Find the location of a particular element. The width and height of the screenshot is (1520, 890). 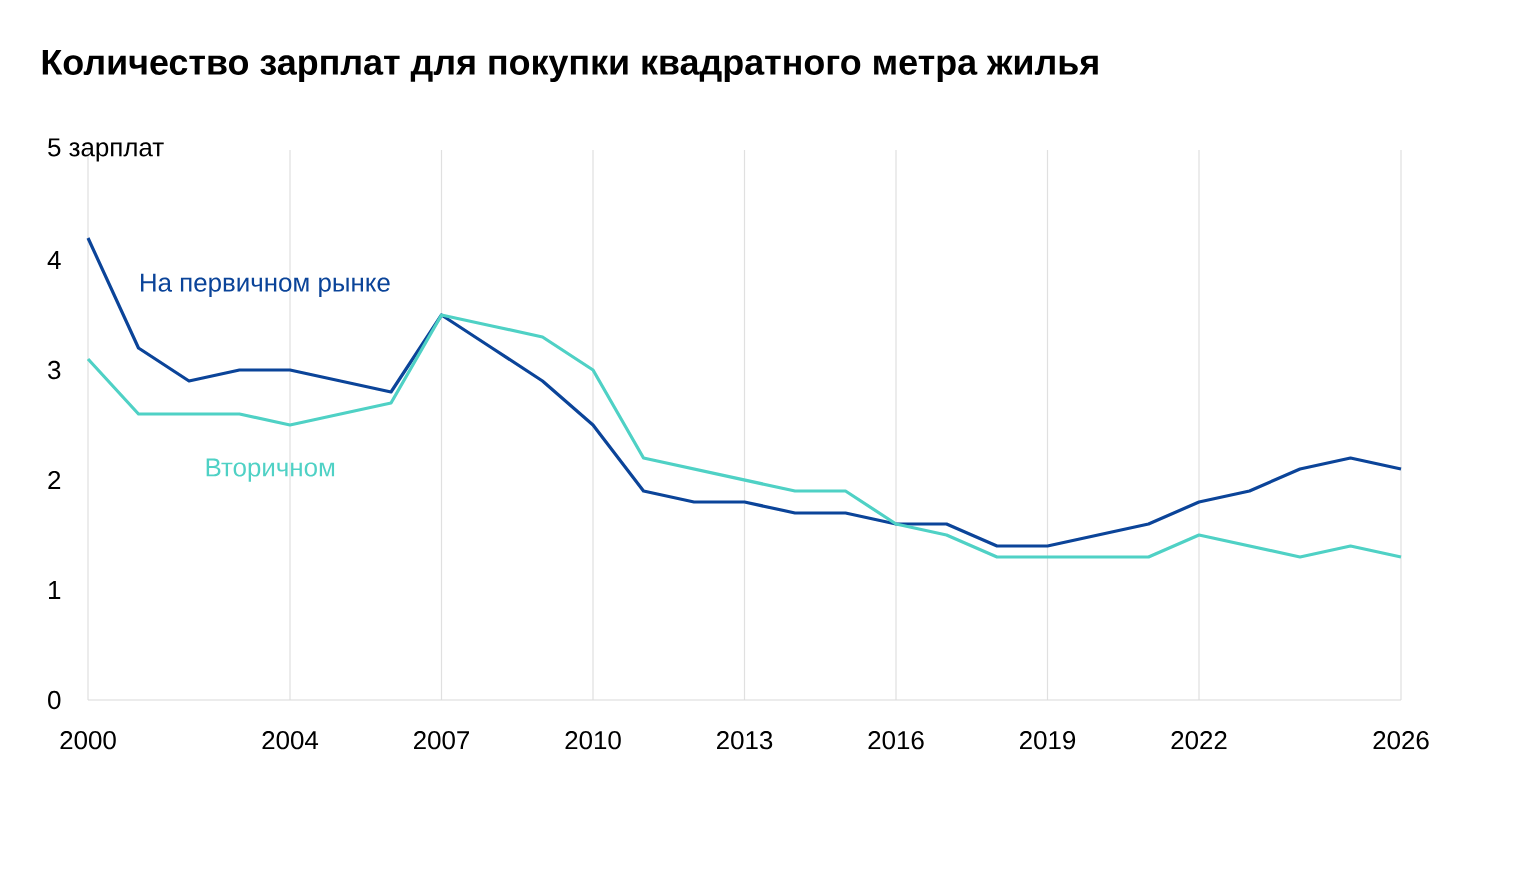

chart-title: Количество зарплат для покупки квадратного метра жилья is located at coordinates (570, 66).